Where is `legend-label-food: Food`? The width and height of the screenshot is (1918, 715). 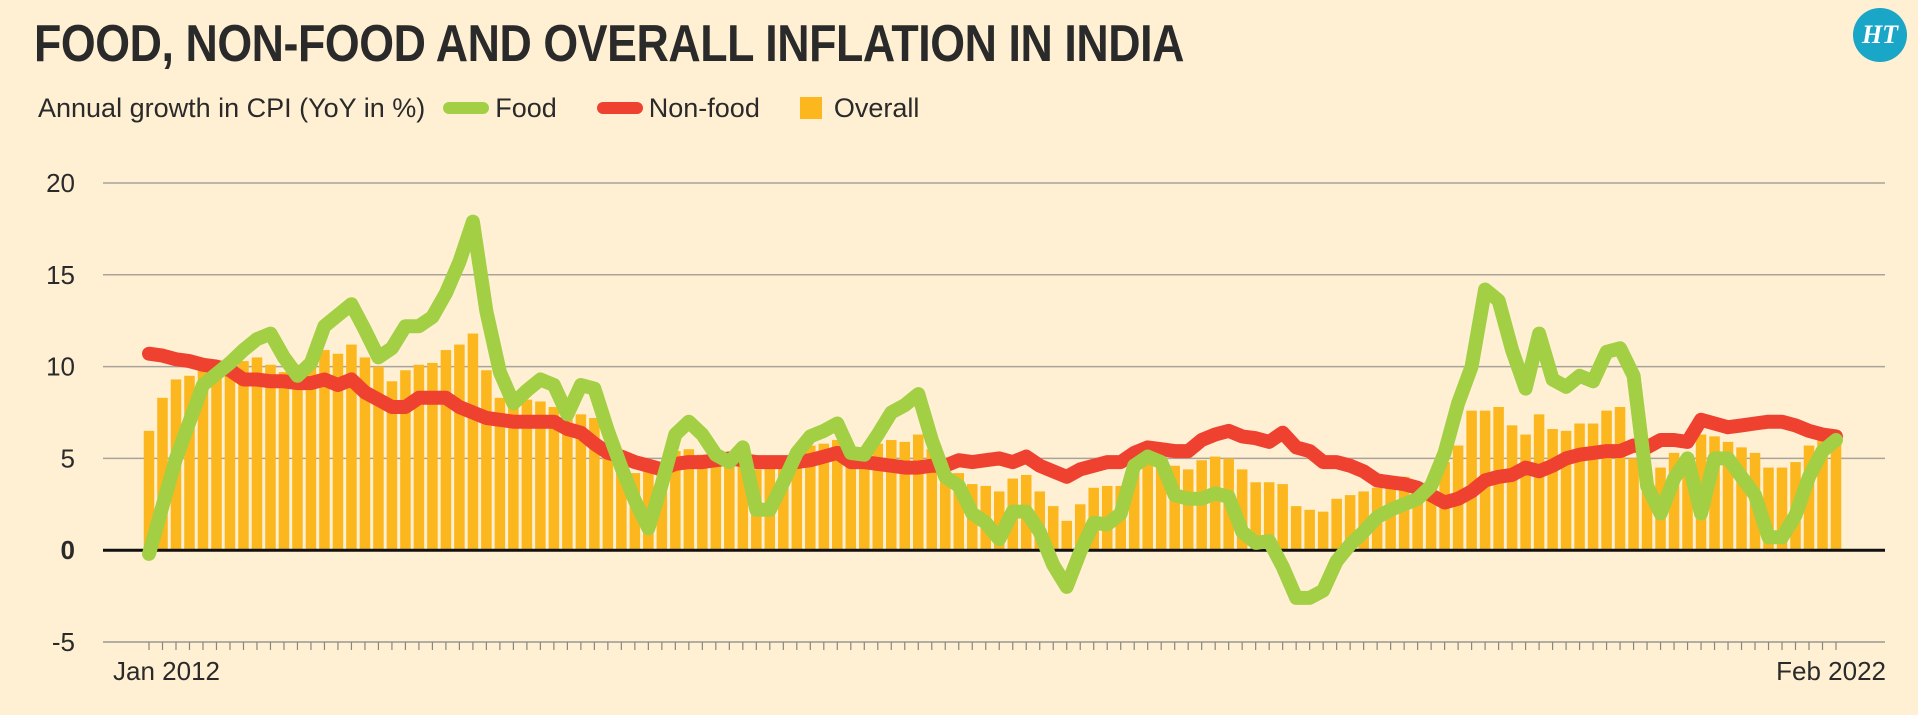
legend-label-food: Food is located at coordinates (526, 107).